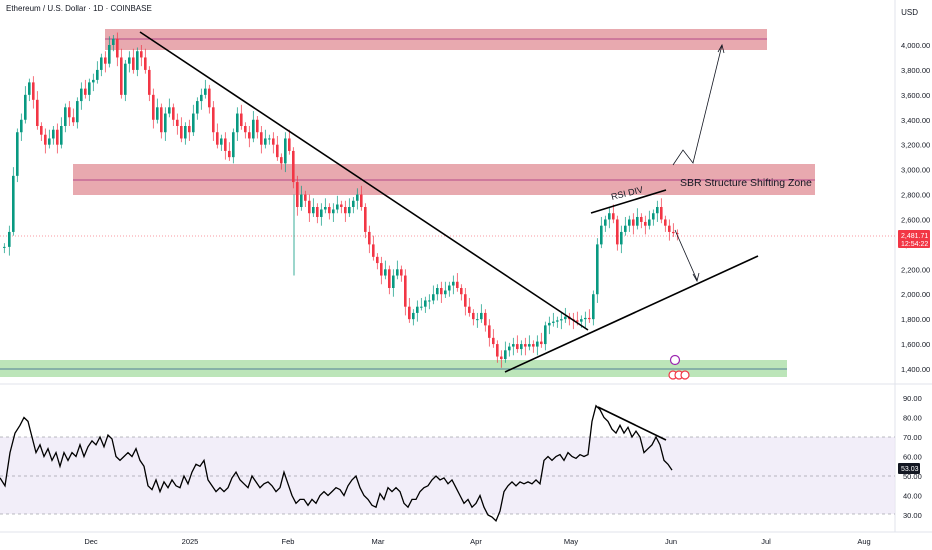 The width and height of the screenshot is (932, 550). I want to click on time-axis: Dec 2025 Feb Mar Apr May Jun Jul Aug, so click(477, 541).